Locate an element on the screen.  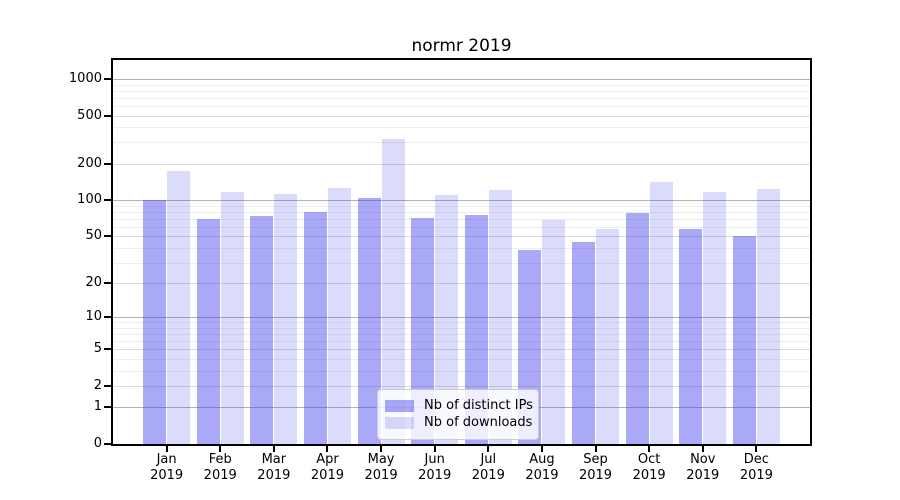
x-tick-label: Jan 2019 is located at coordinates (167, 467).